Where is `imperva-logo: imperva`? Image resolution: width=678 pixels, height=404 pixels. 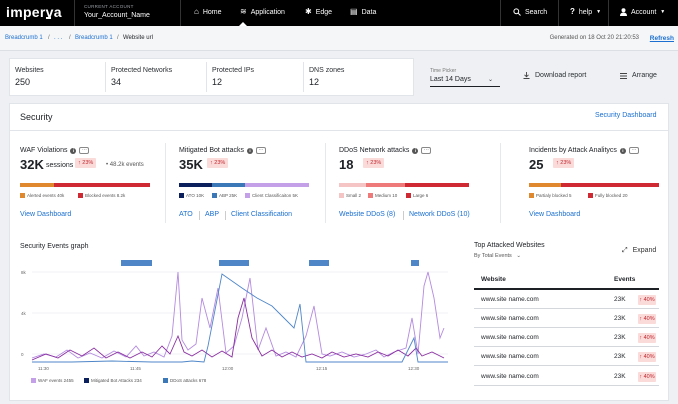 imperva-logo: imperva is located at coordinates (34, 12).